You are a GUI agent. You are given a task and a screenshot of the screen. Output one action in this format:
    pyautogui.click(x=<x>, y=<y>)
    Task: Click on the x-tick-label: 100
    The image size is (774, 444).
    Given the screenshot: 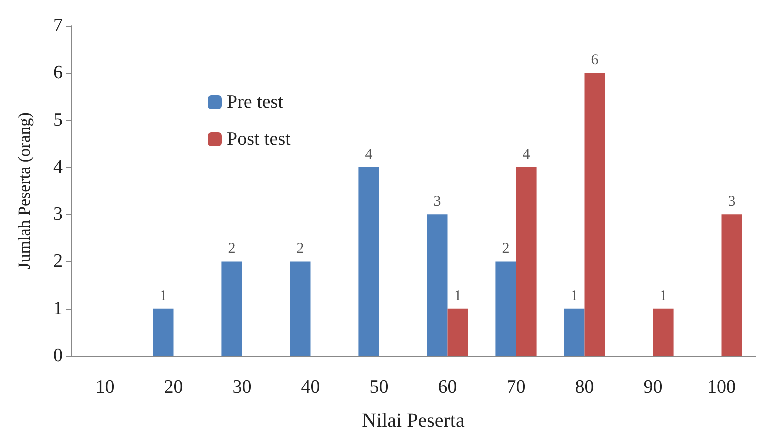 What is the action you would take?
    pyautogui.click(x=722, y=387)
    